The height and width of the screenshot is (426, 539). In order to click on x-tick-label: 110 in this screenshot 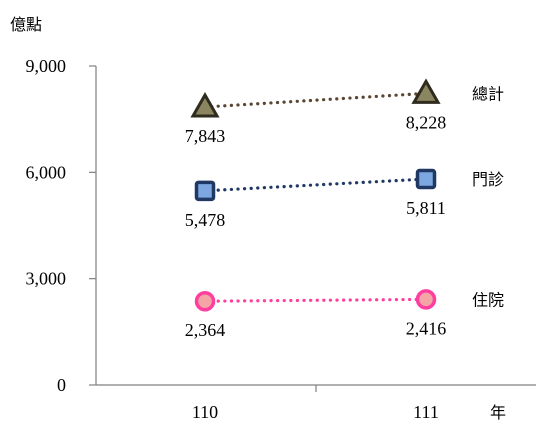, I will do `click(205, 412)`.